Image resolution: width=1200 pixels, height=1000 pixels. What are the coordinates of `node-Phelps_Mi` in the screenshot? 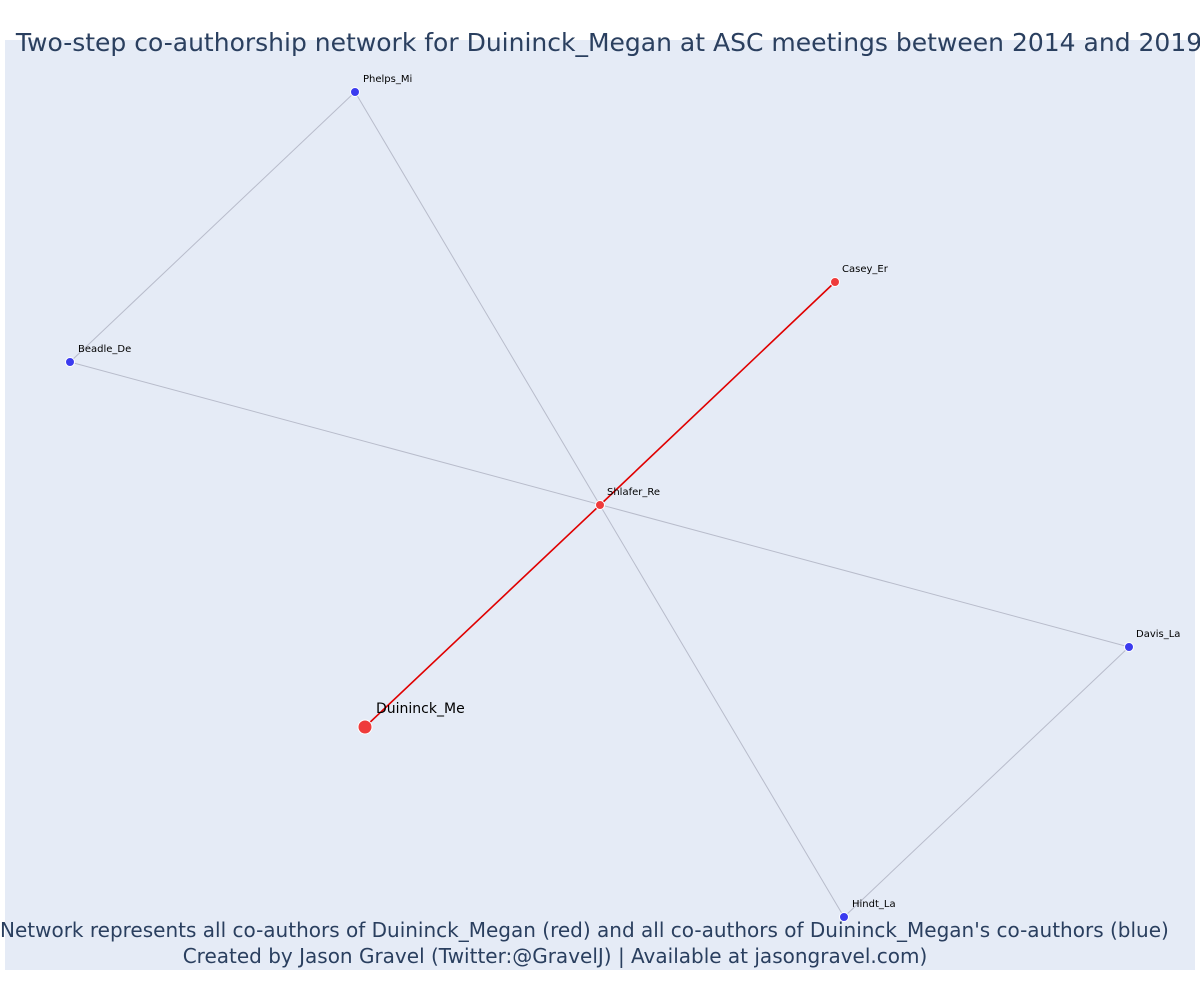 It's located at (355, 92).